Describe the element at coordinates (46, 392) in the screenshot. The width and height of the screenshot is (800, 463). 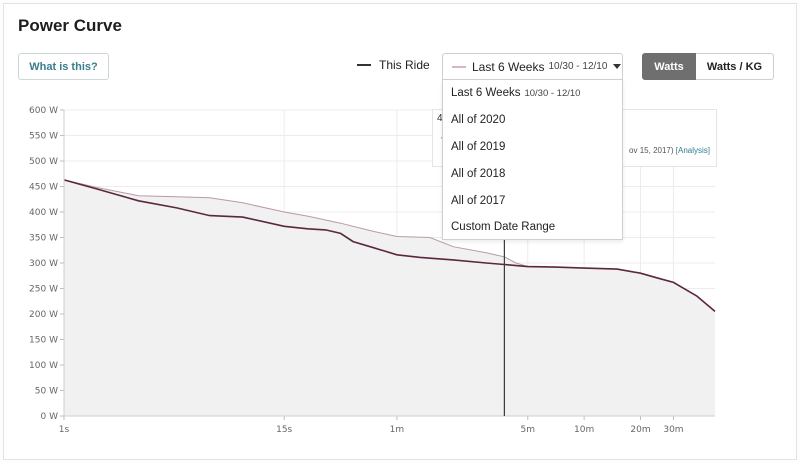
I see `y-tick-label: 50 W` at that location.